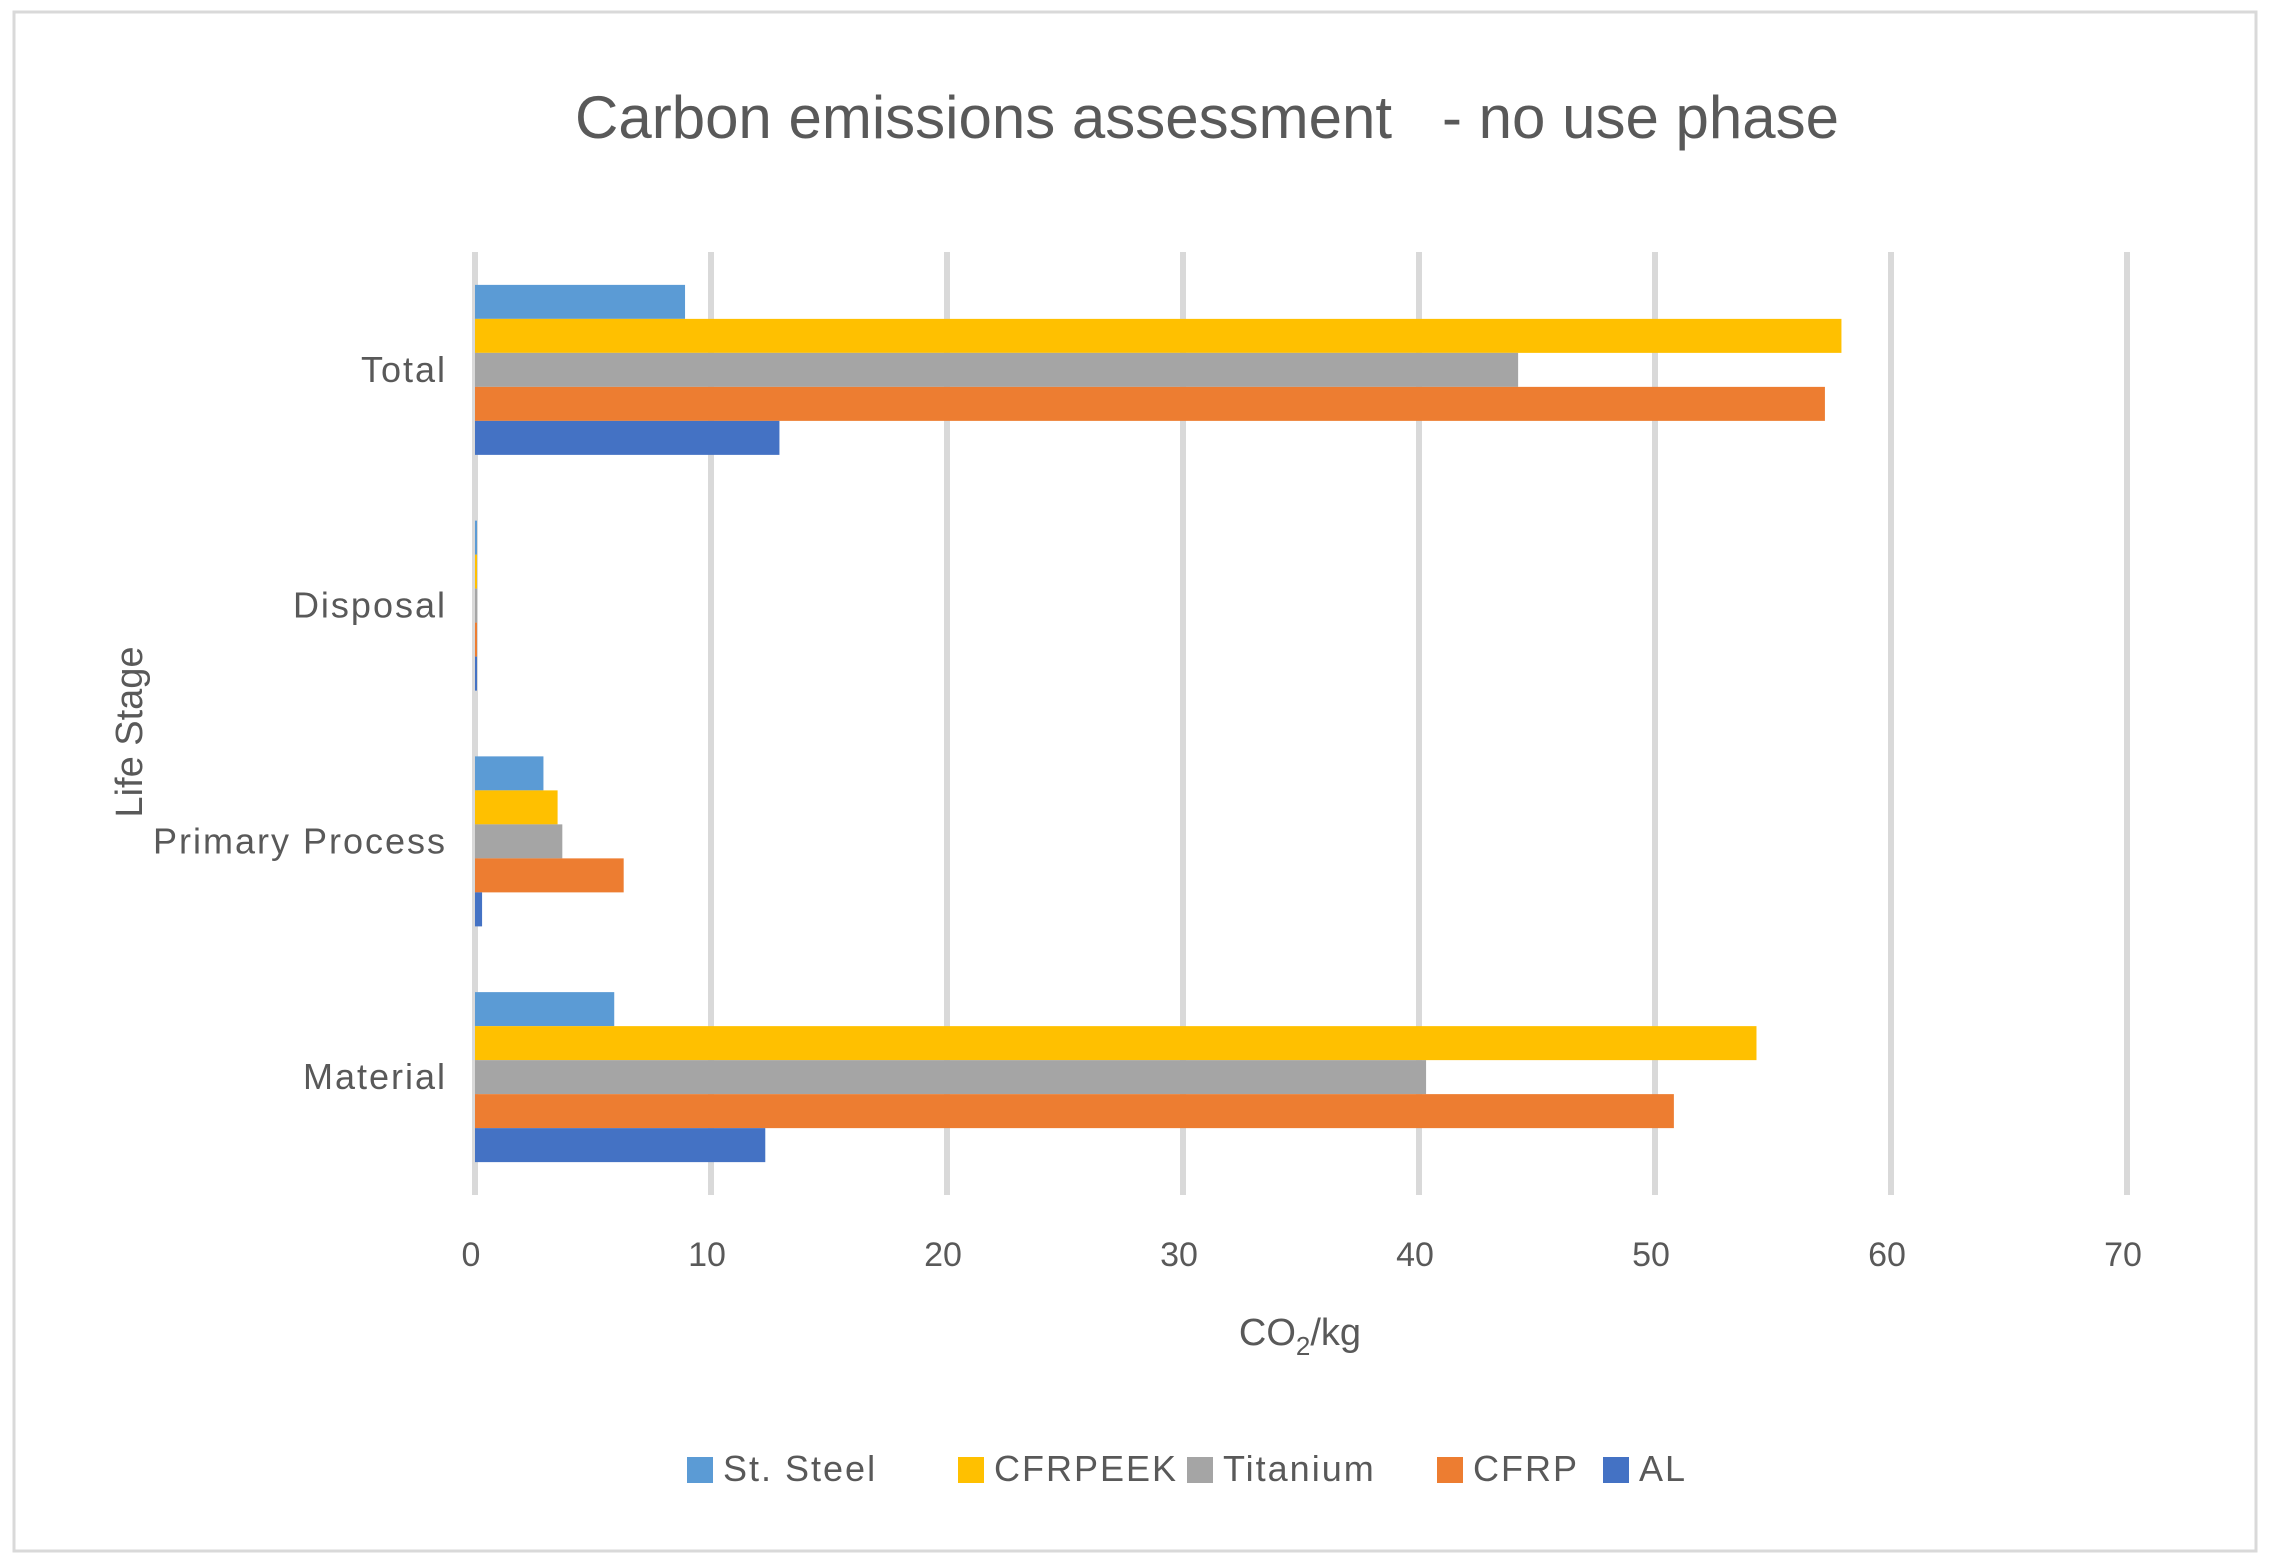 This screenshot has height=1563, width=2270. I want to click on bar-total-al, so click(627, 437).